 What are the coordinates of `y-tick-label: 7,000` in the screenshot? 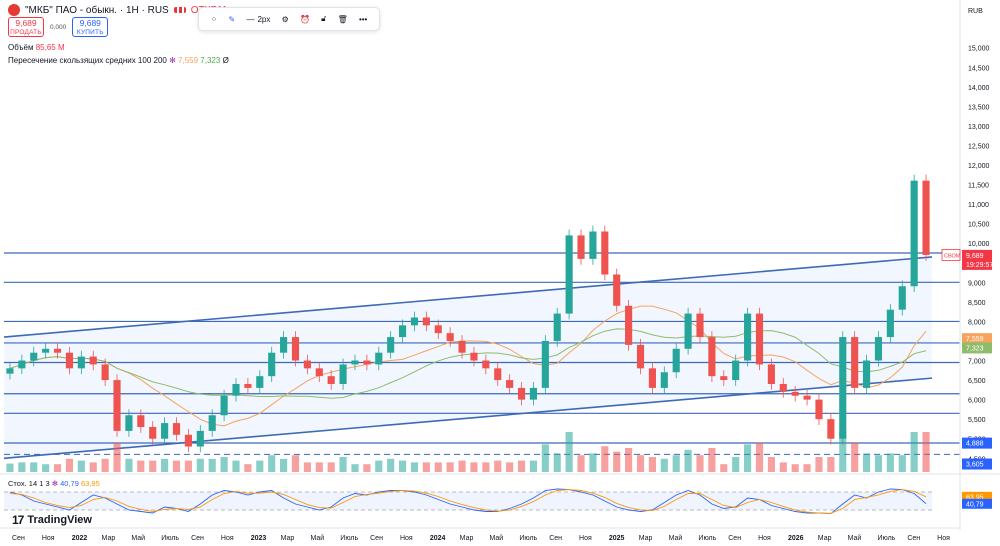 It's located at (977, 362).